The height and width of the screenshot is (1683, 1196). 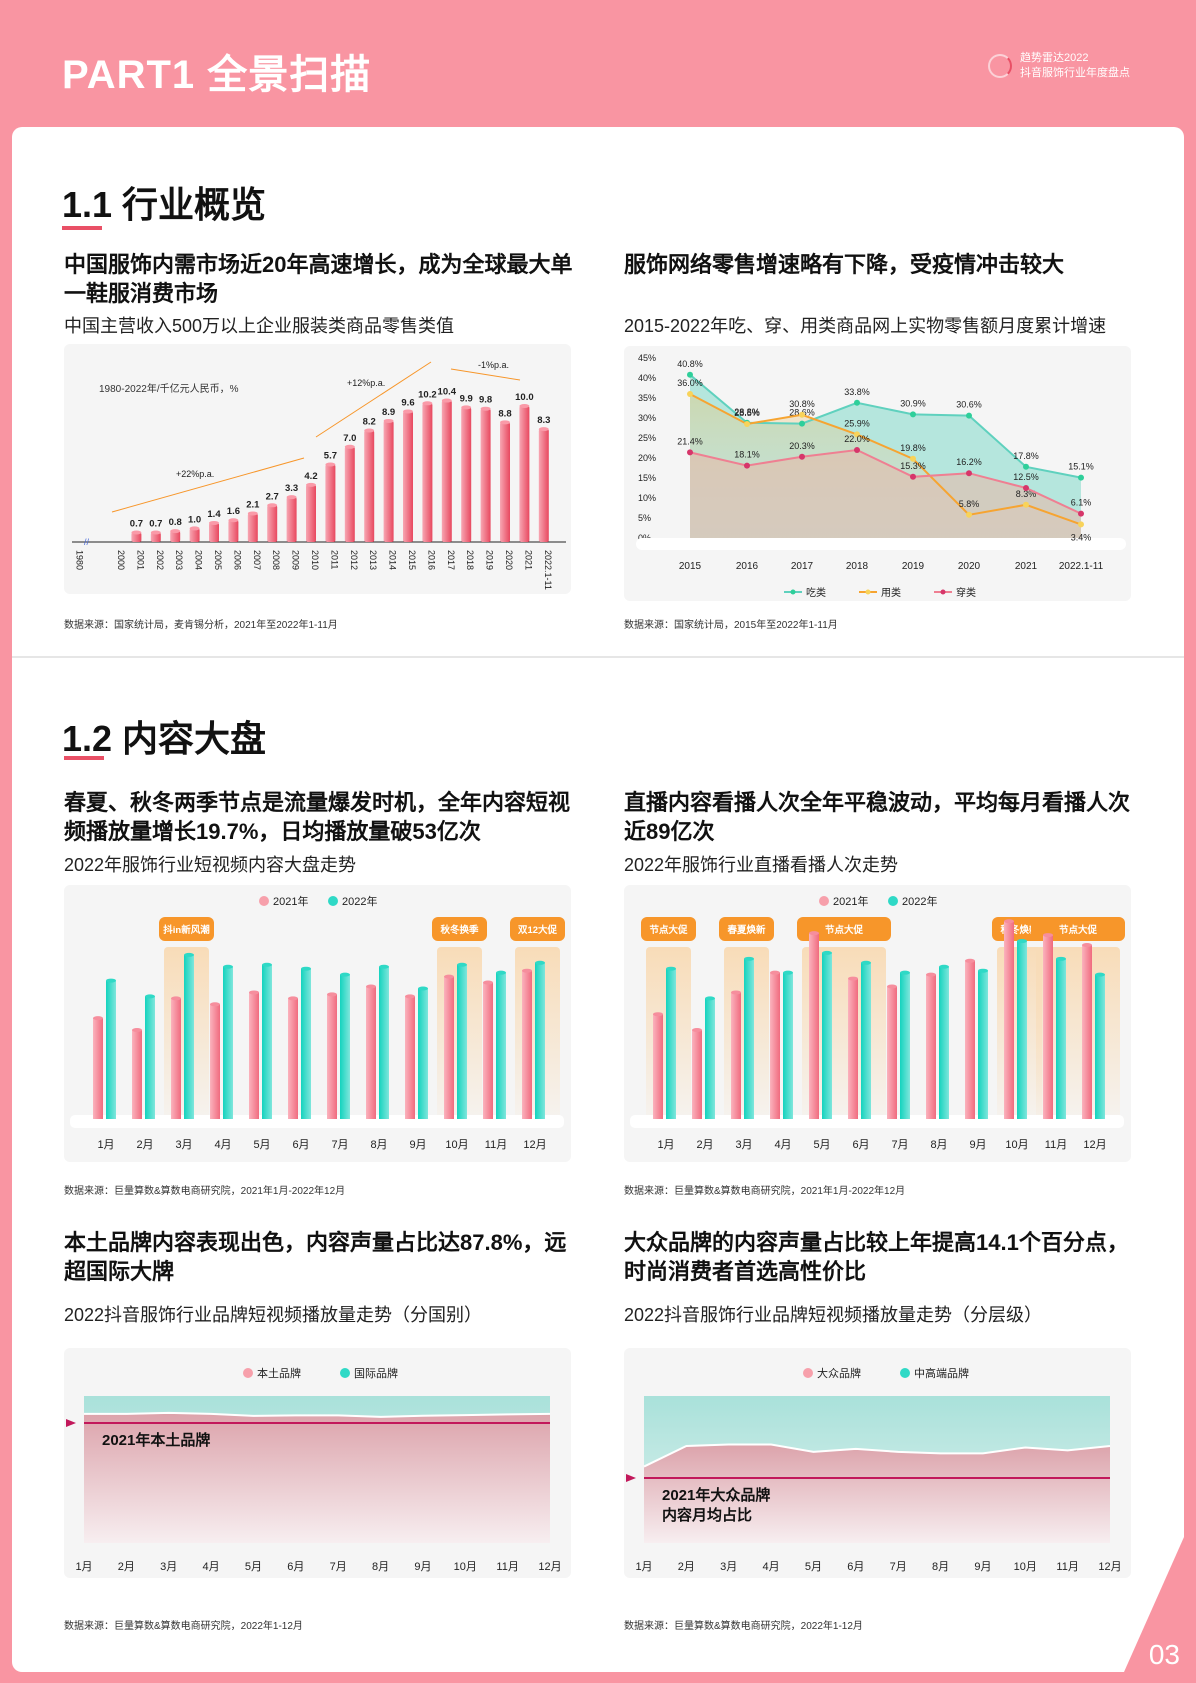 I want to click on svg-text: 10.0, so click(x=524, y=397).